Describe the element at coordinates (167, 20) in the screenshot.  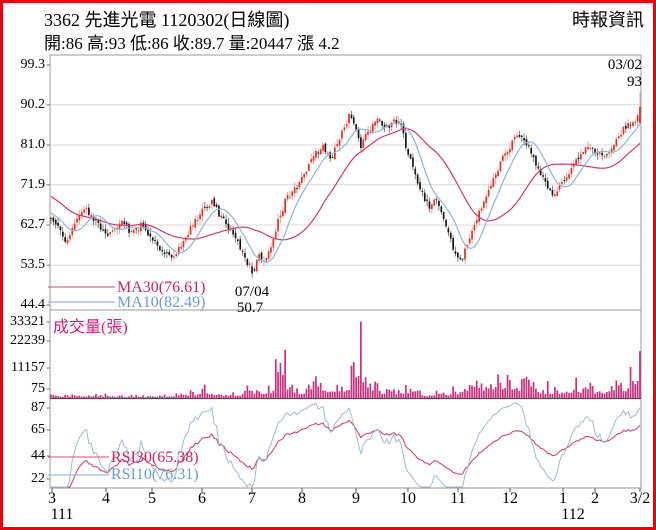
I see `chart-title: 3362 先進光電 1120302(日線圖)` at that location.